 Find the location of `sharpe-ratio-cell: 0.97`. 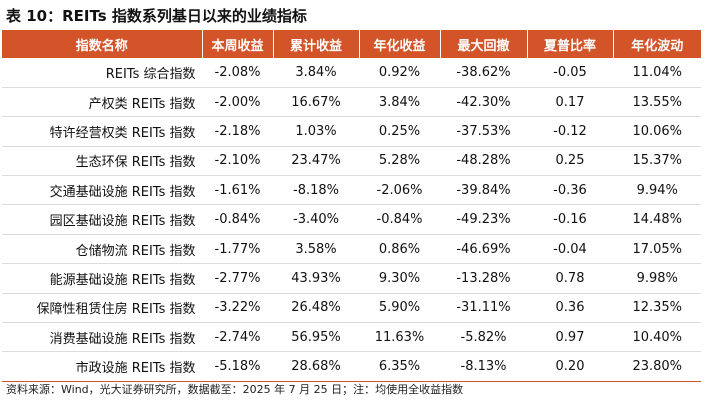

sharpe-ratio-cell: 0.97 is located at coordinates (570, 337).